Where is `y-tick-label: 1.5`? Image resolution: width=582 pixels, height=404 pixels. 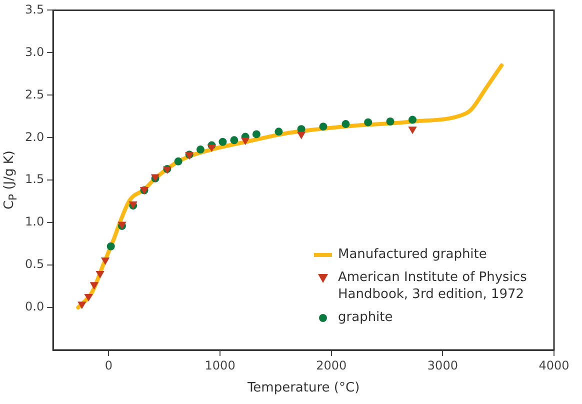
y-tick-label: 1.5 is located at coordinates (34, 179).